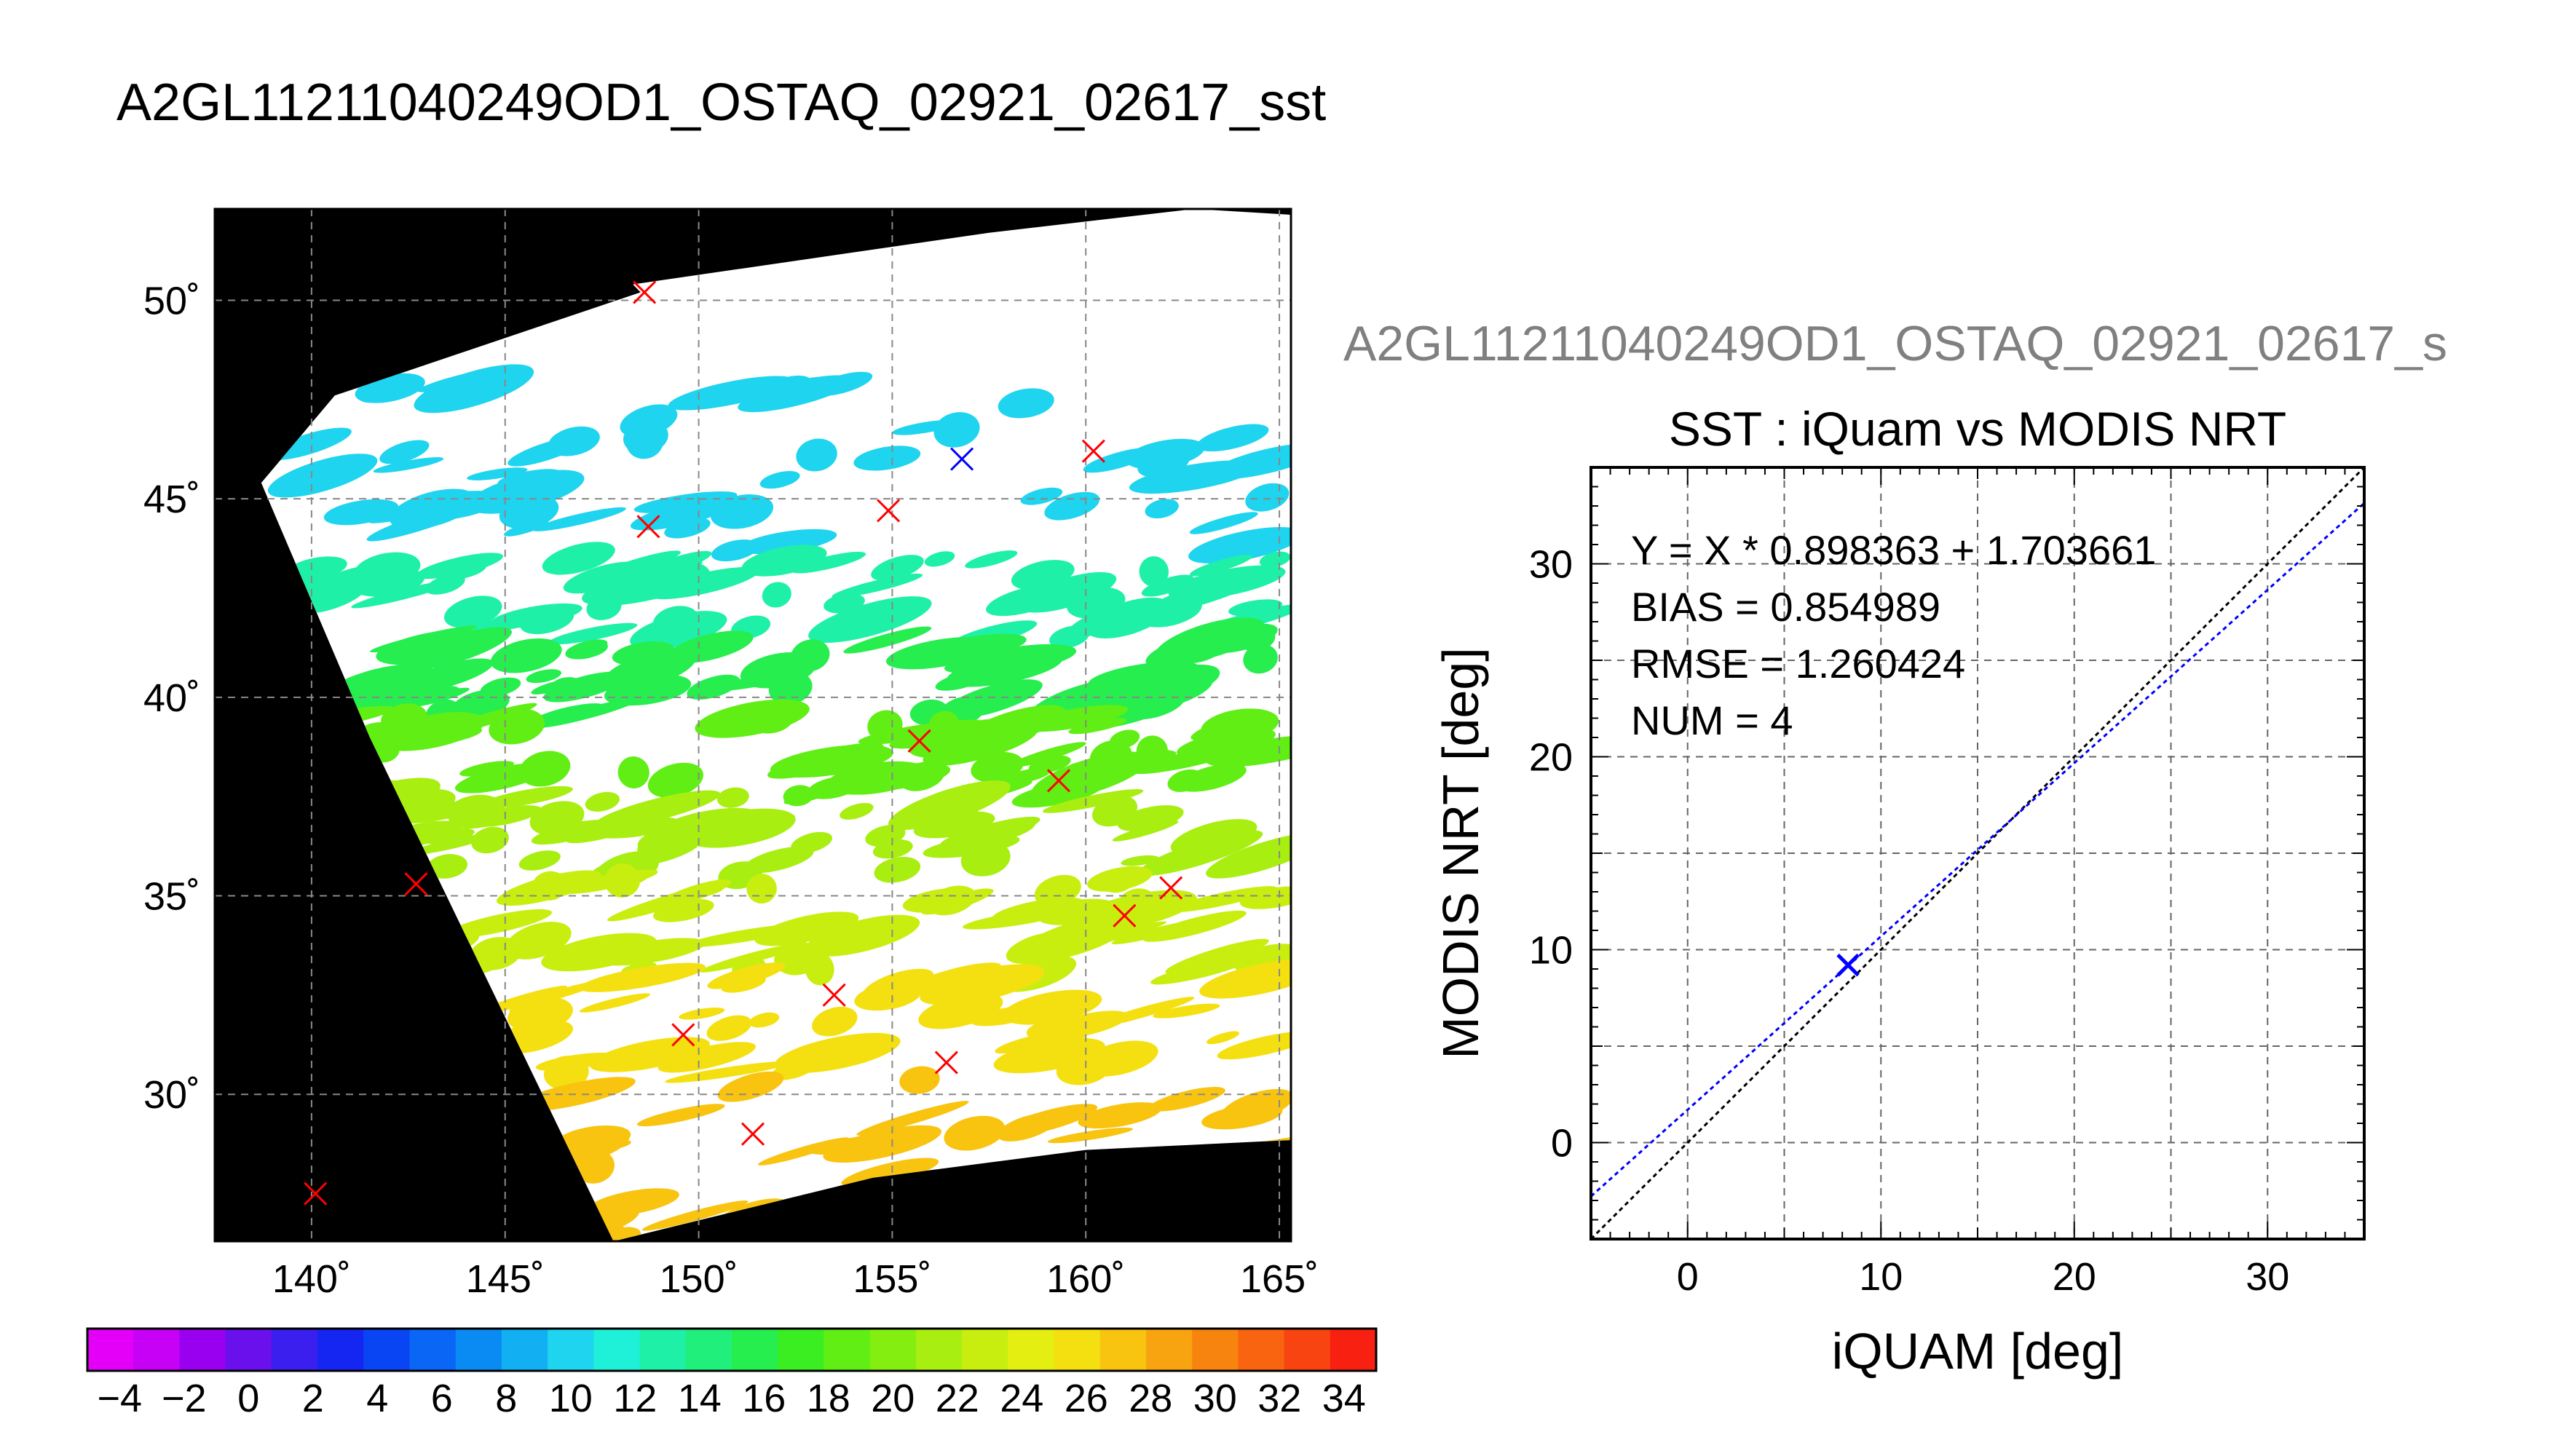 The height and width of the screenshot is (1456, 2555). I want to click on page-title: A2GL11211040249OD1_OSTAQ_02921_02617_sst, so click(722, 103).